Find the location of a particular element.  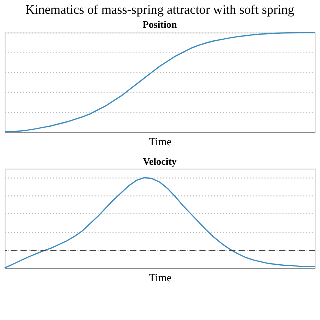

chart-title: Velocity is located at coordinates (160, 162).